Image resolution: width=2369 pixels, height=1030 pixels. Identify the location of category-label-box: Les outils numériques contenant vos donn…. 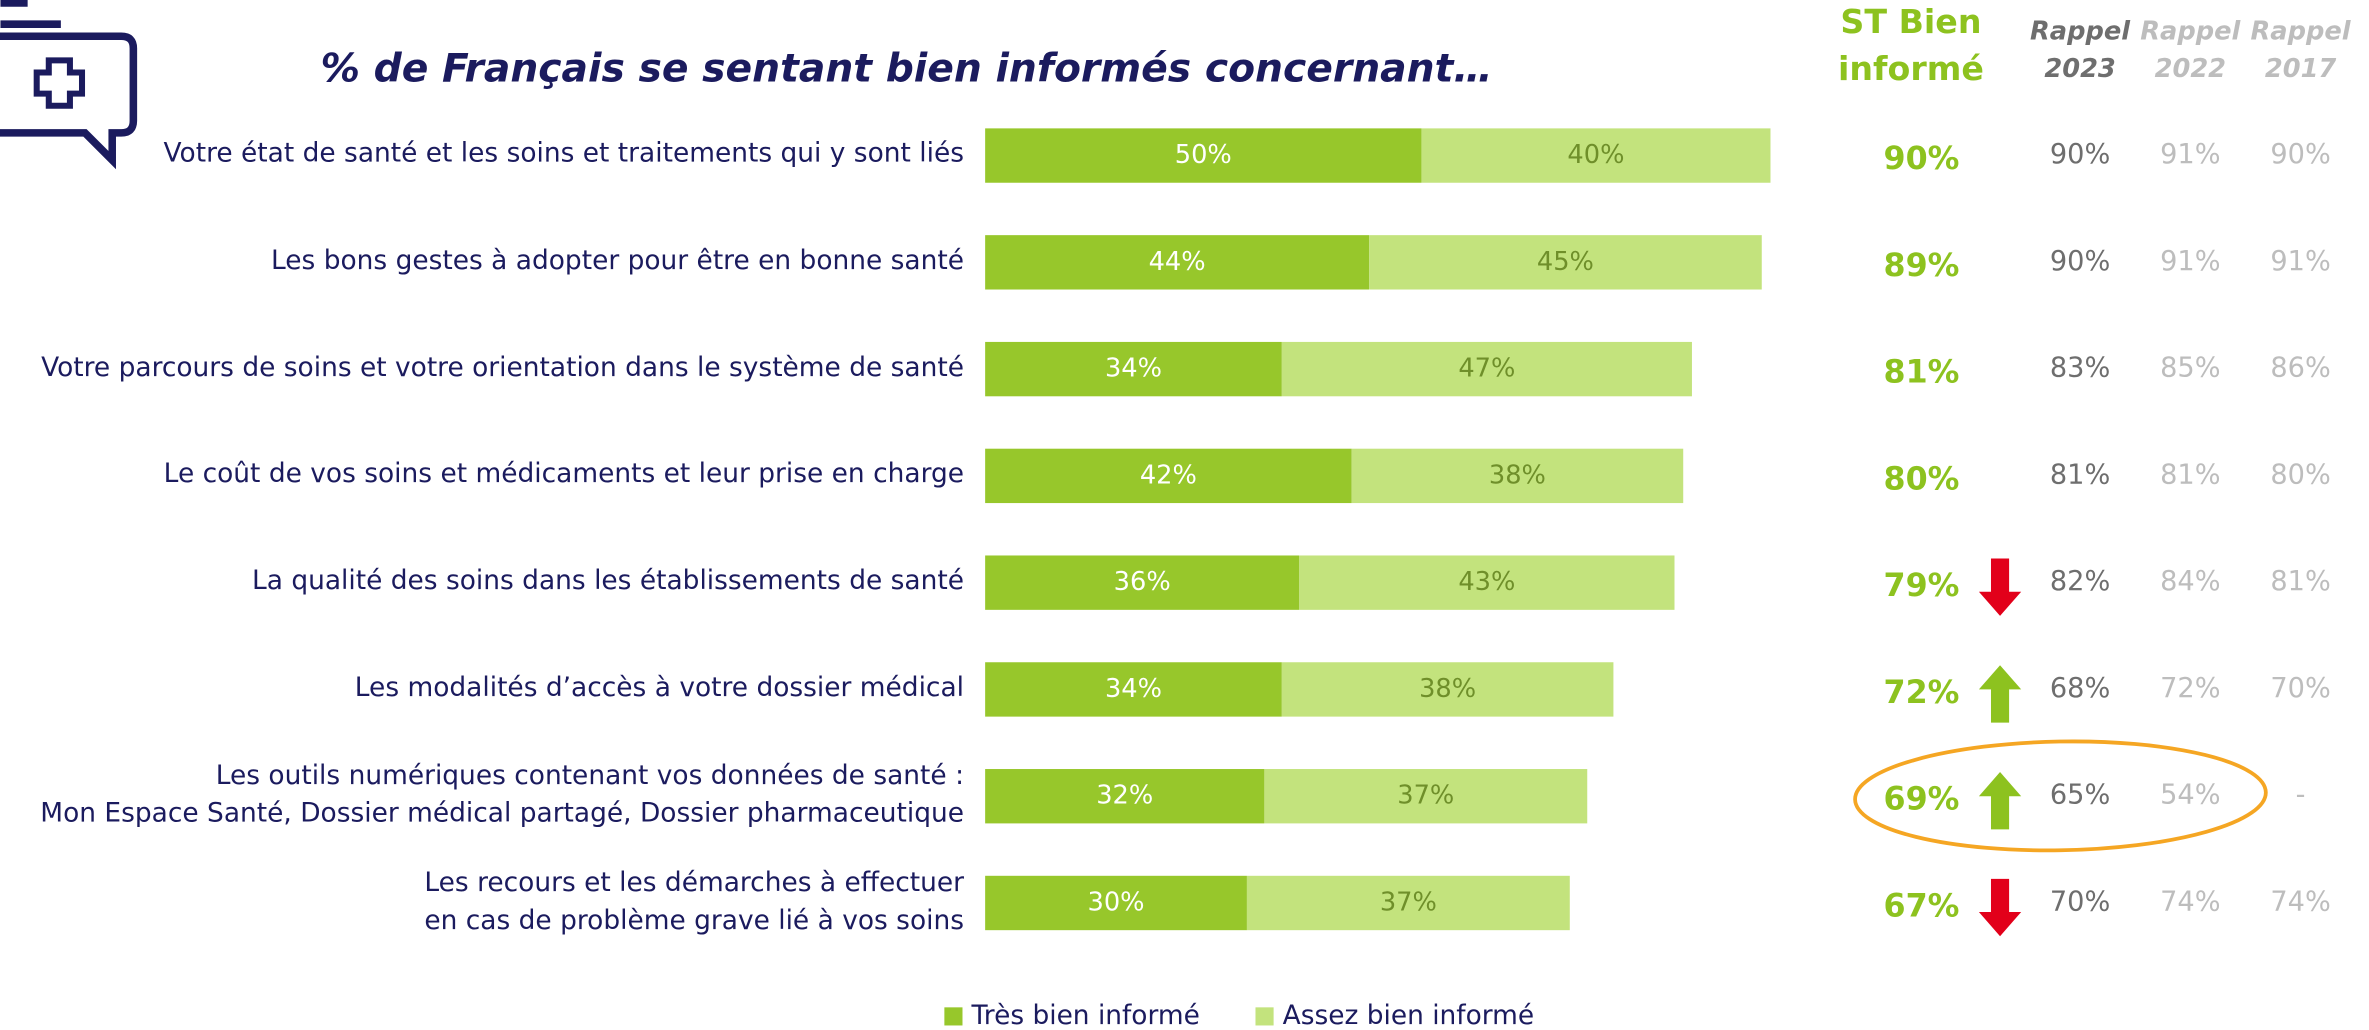
(502, 795).